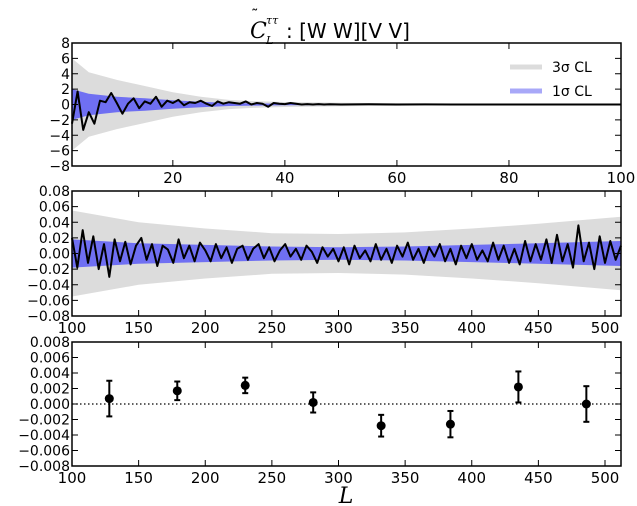 This screenshot has height=506, width=637. I want to click on y-tick-label: −2, so click(59, 121).